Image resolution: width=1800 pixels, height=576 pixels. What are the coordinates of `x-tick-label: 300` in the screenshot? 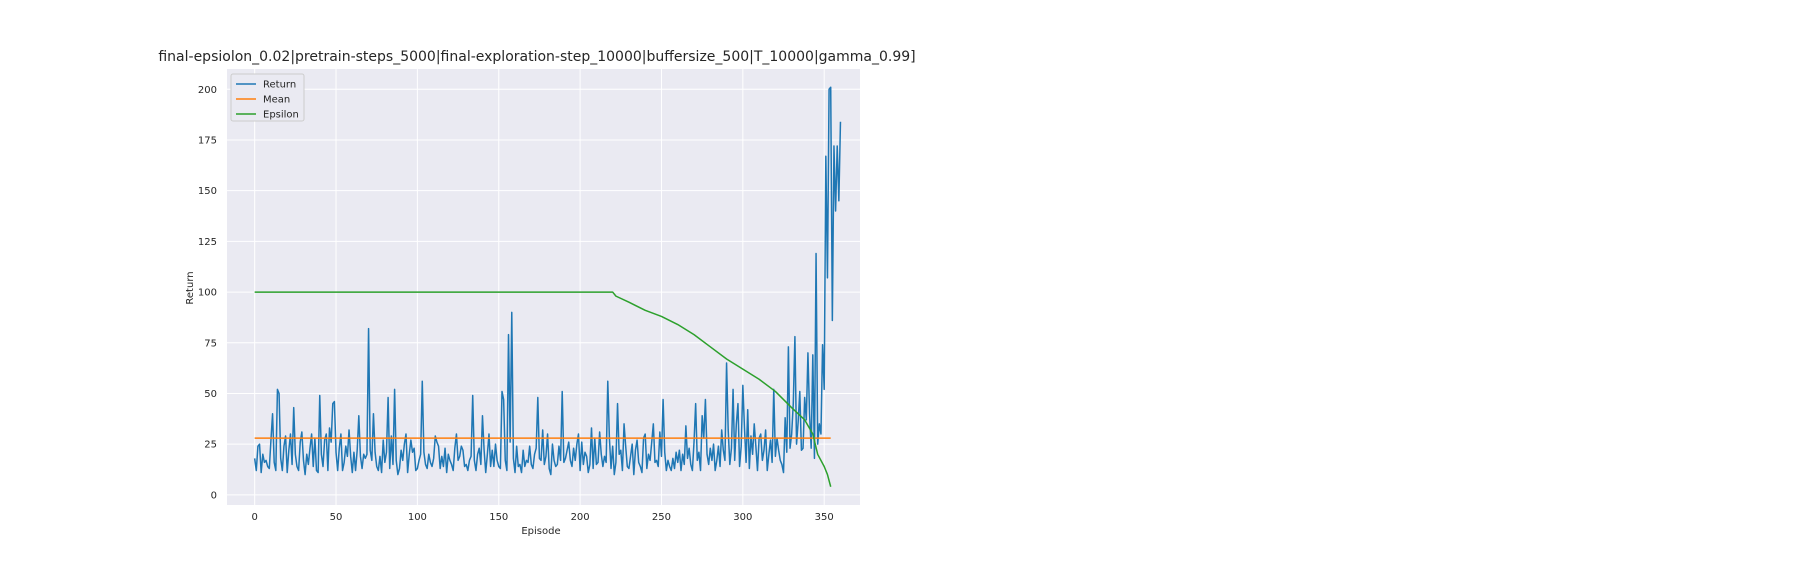 It's located at (742, 517).